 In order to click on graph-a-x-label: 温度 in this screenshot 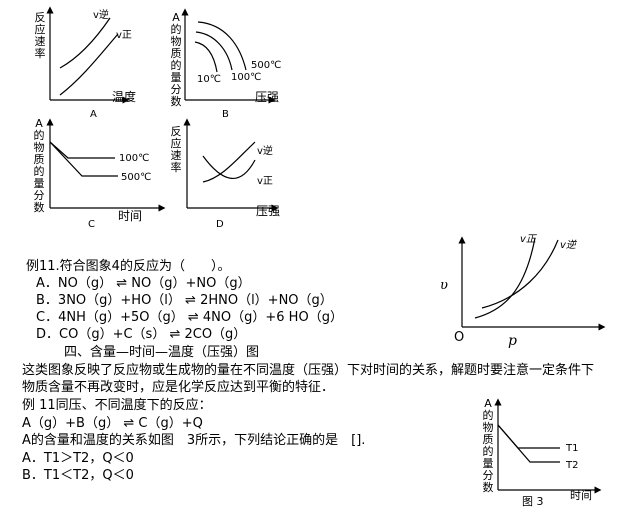, I will do `click(124, 97)`.